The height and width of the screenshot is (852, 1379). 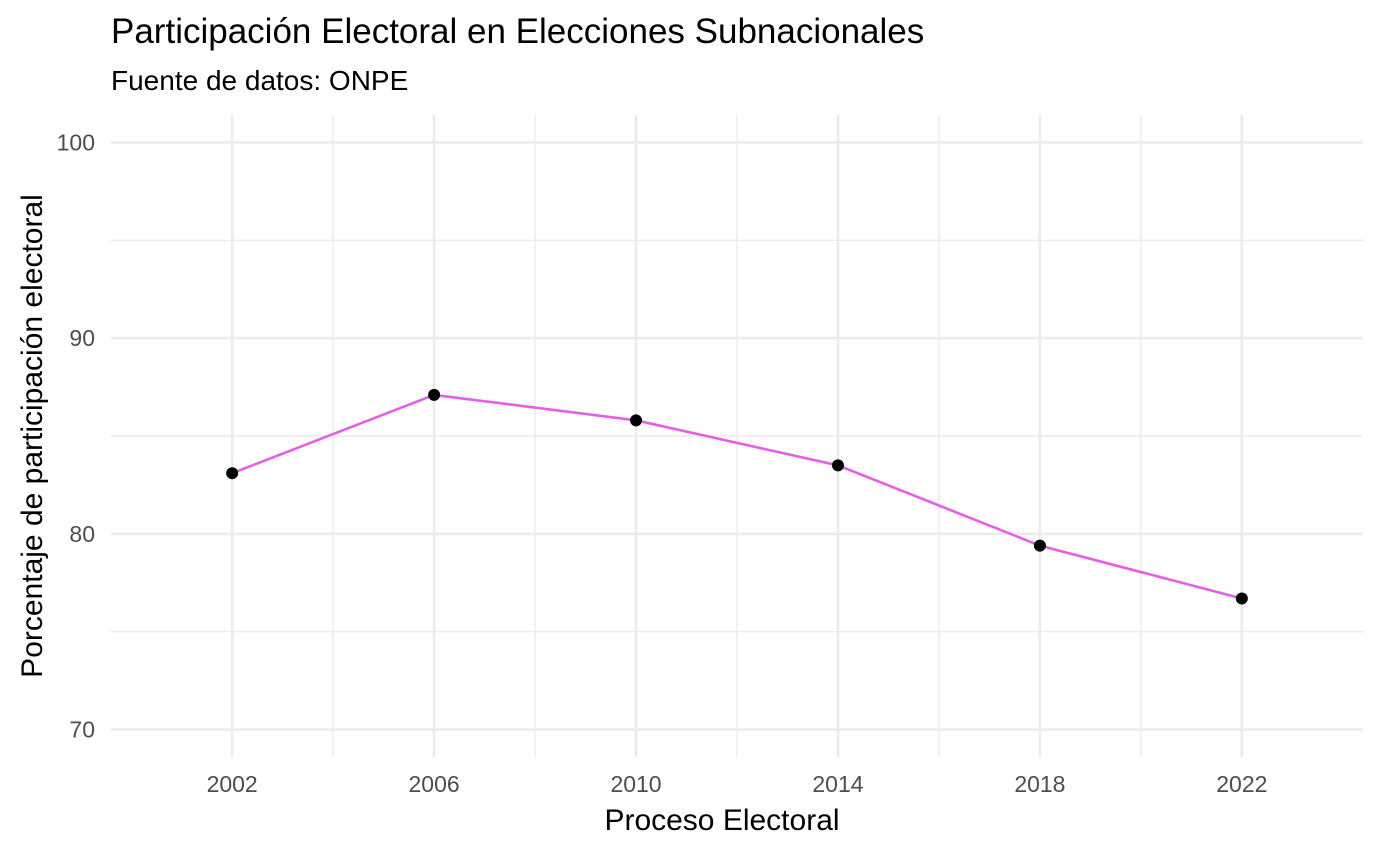 What do you see at coordinates (82, 534) in the screenshot?
I see `y-tick-label: 80` at bounding box center [82, 534].